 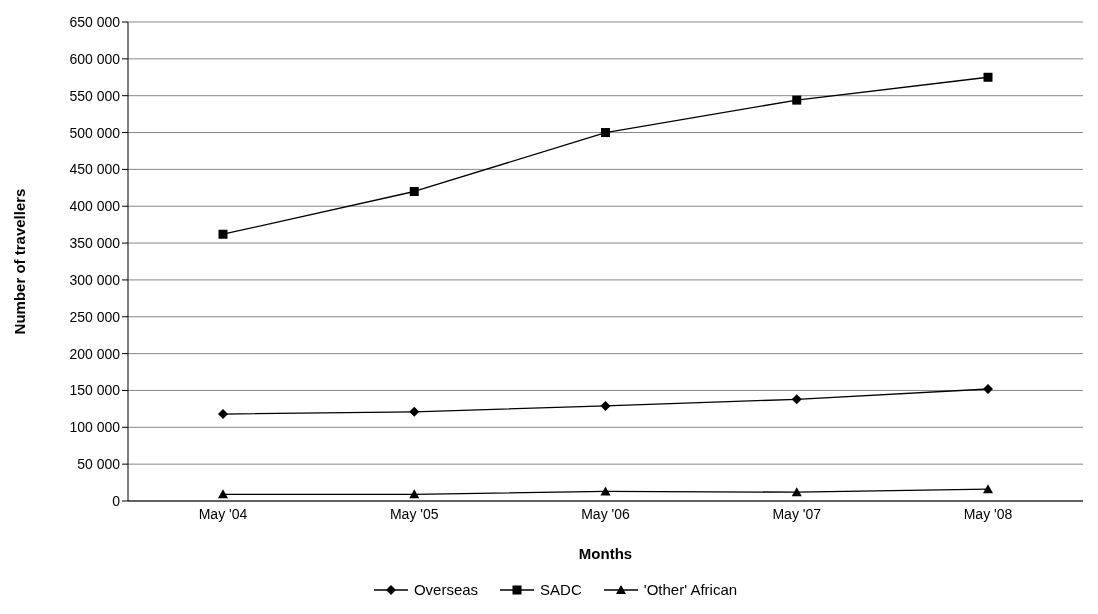 I want to click on x-tick-label: May '06, so click(x=605, y=513).